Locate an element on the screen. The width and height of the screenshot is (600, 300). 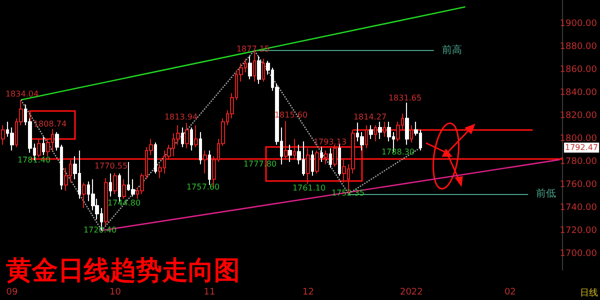
y-tick-label: 1840.00 is located at coordinates (579, 93).